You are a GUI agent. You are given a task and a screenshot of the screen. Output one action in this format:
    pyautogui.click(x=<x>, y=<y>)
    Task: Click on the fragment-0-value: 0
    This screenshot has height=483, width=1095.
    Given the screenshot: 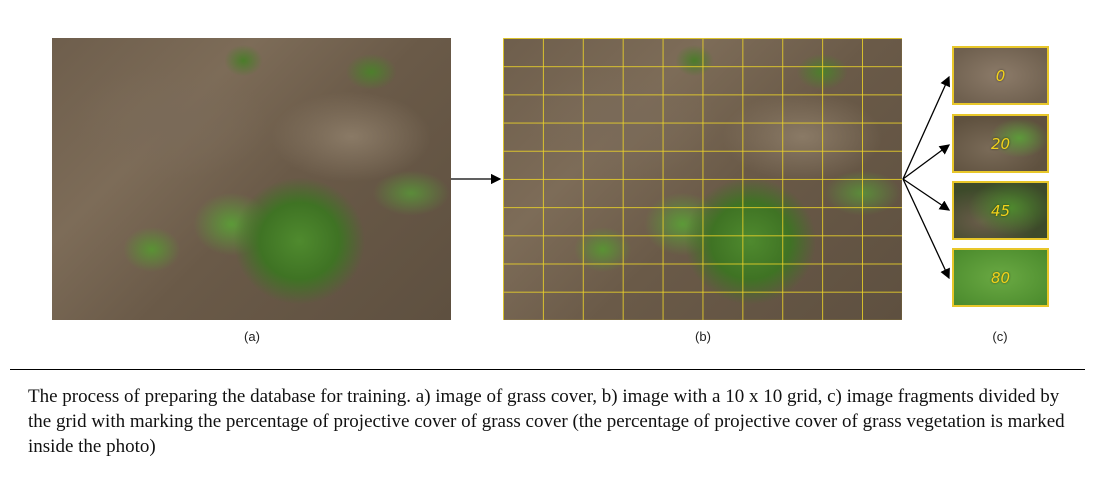 What is the action you would take?
    pyautogui.click(x=1000, y=75)
    